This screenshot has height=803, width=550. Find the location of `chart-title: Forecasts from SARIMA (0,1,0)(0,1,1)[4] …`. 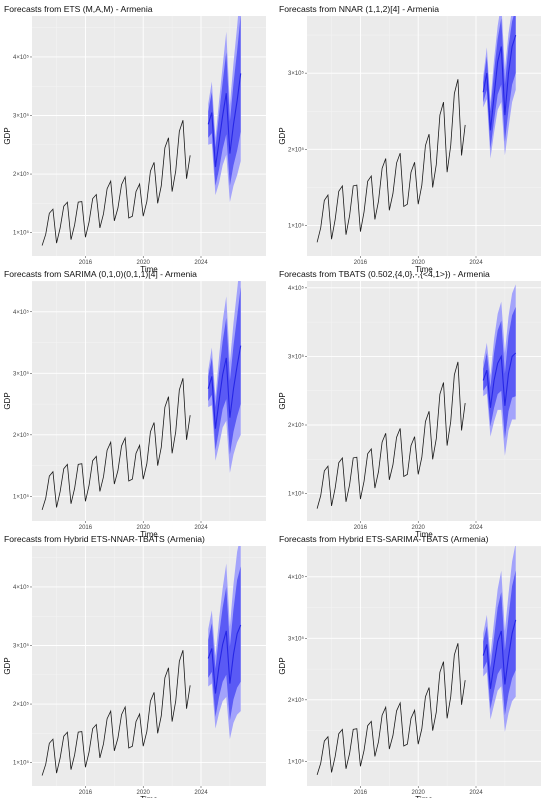

chart-title: Forecasts from SARIMA (0,1,0)(0,1,1)[4] … is located at coordinates (100, 274).